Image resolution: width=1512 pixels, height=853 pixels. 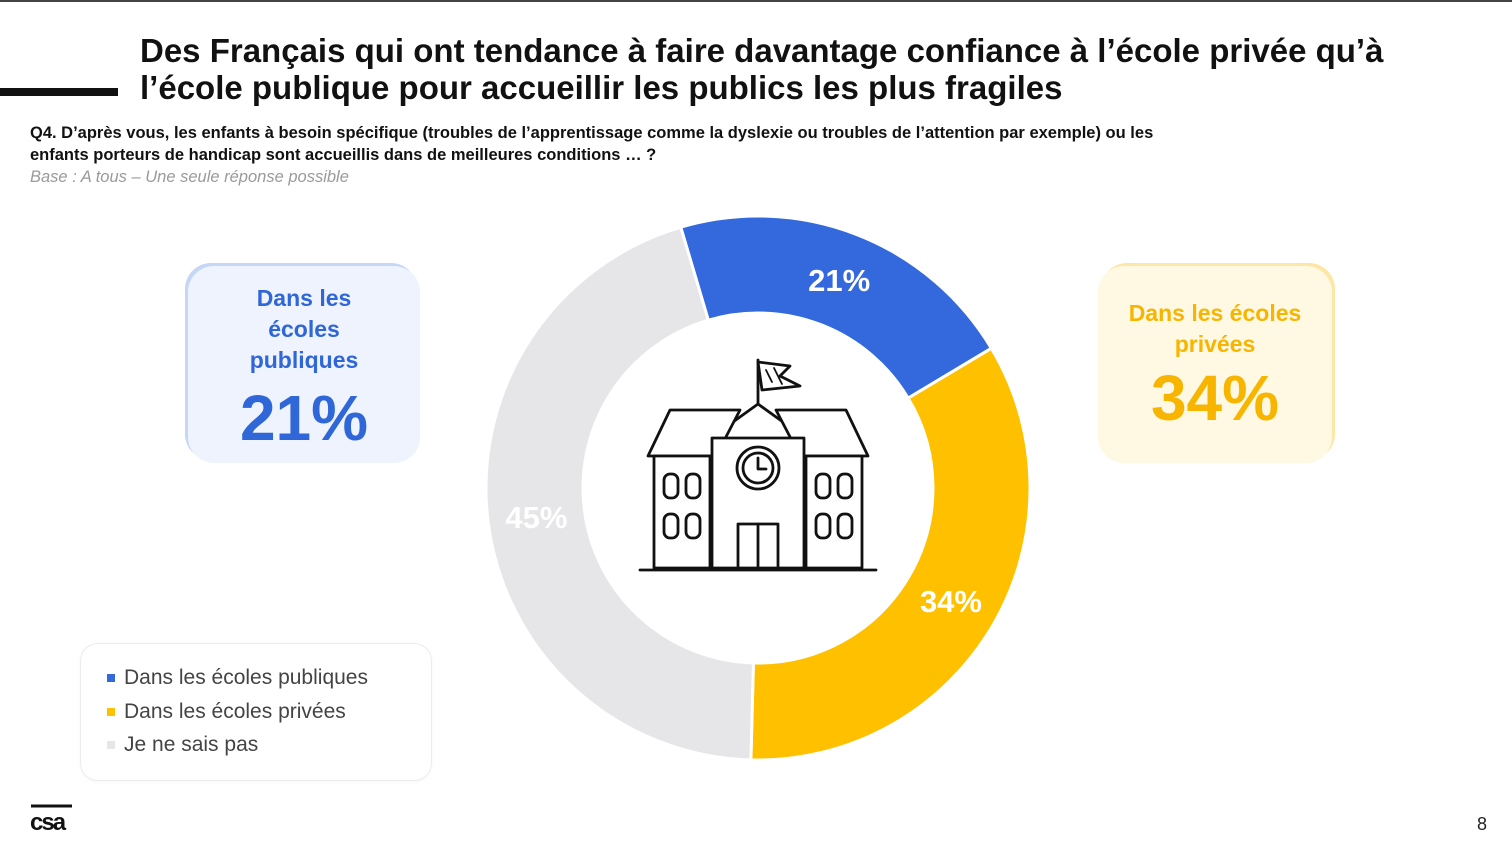 What do you see at coordinates (246, 677) in the screenshot?
I see `legend-label-public: Dans les écoles publiques` at bounding box center [246, 677].